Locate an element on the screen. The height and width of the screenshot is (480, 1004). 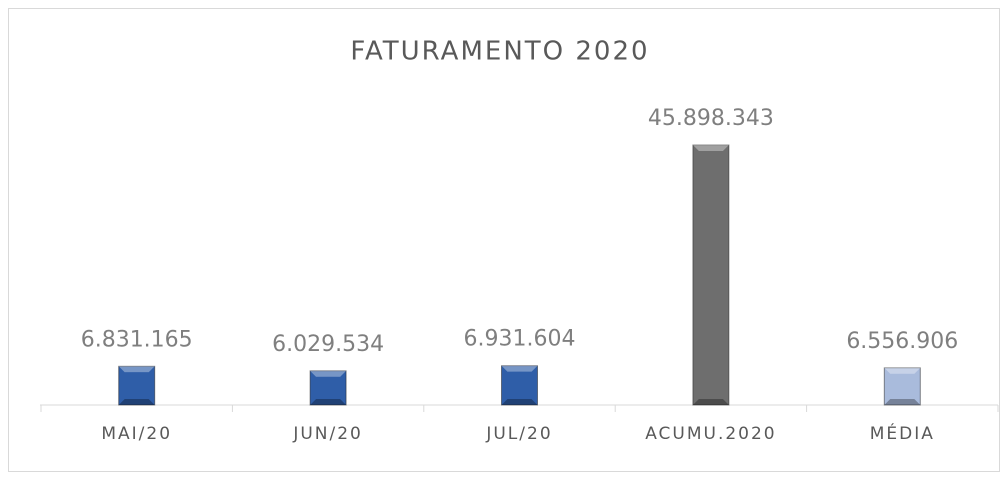
x-tick-label: JUL/20 is located at coordinates (518, 434).